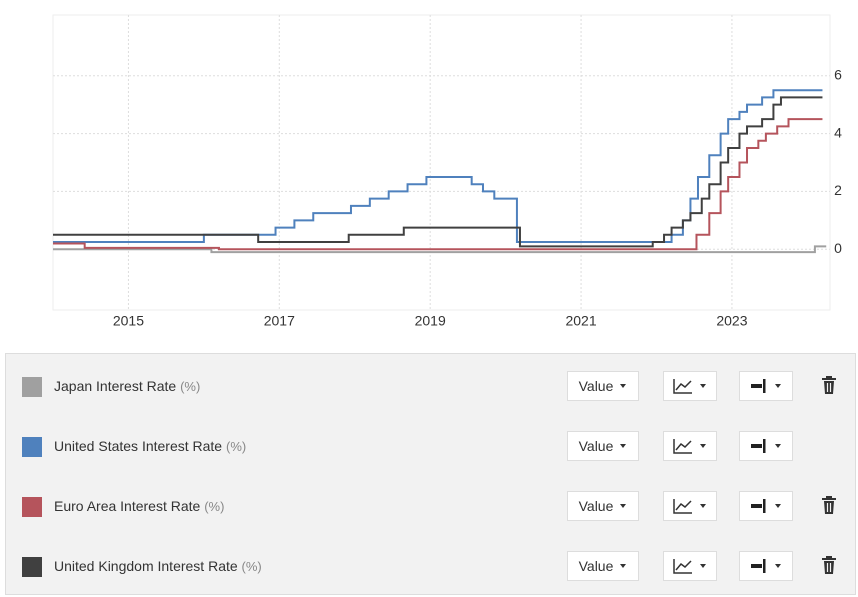 The image size is (858, 597). I want to click on series-row: United States Interest Rate (%) Value, so click(430, 447).